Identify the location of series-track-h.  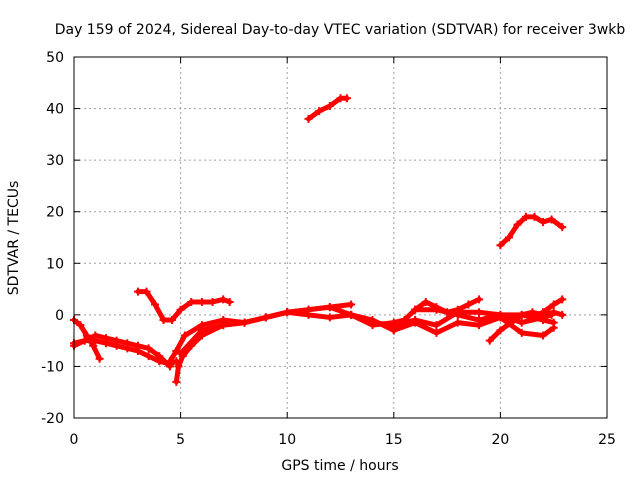
(327, 108).